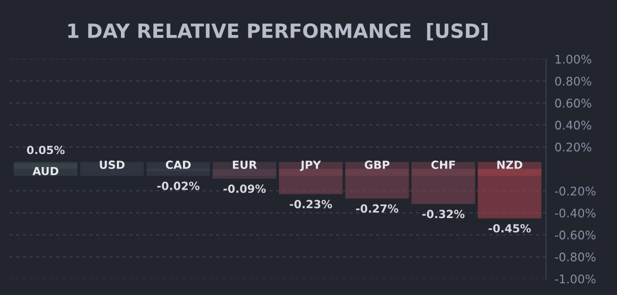 Image resolution: width=617 pixels, height=295 pixels. What do you see at coordinates (509, 164) in the screenshot?
I see `x-tick-label: NZD` at bounding box center [509, 164].